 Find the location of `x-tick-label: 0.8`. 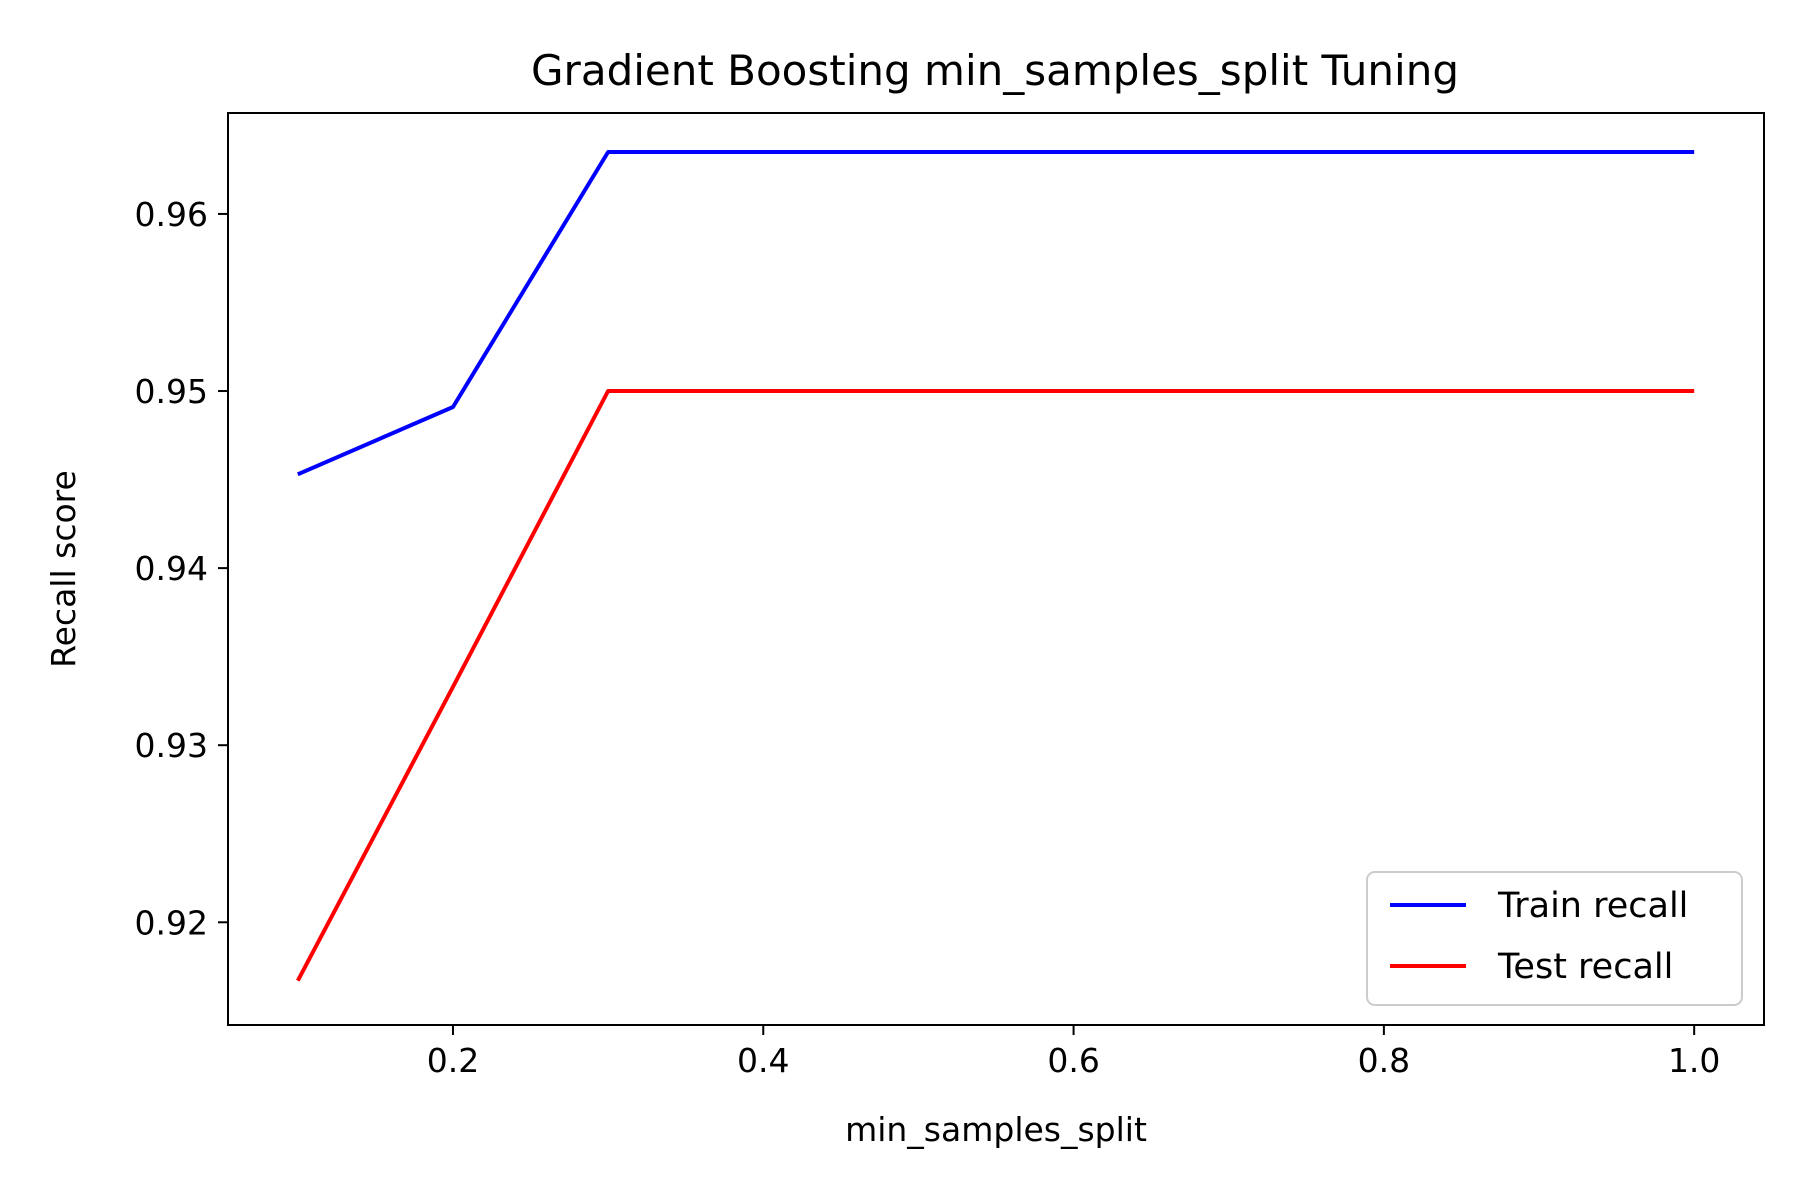

x-tick-label: 0.8 is located at coordinates (1384, 1060).